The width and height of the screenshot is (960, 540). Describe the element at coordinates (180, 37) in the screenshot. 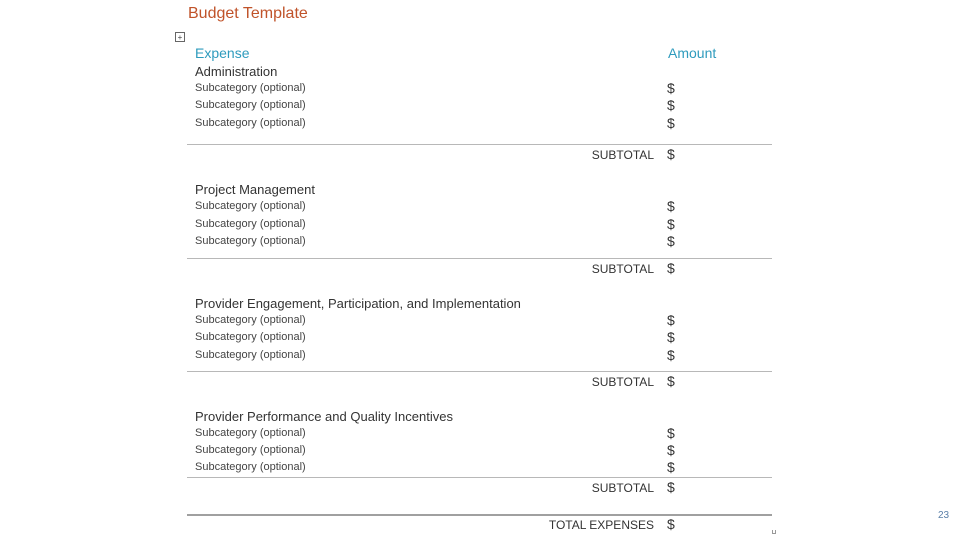

I see `move-handle-icon: +` at that location.